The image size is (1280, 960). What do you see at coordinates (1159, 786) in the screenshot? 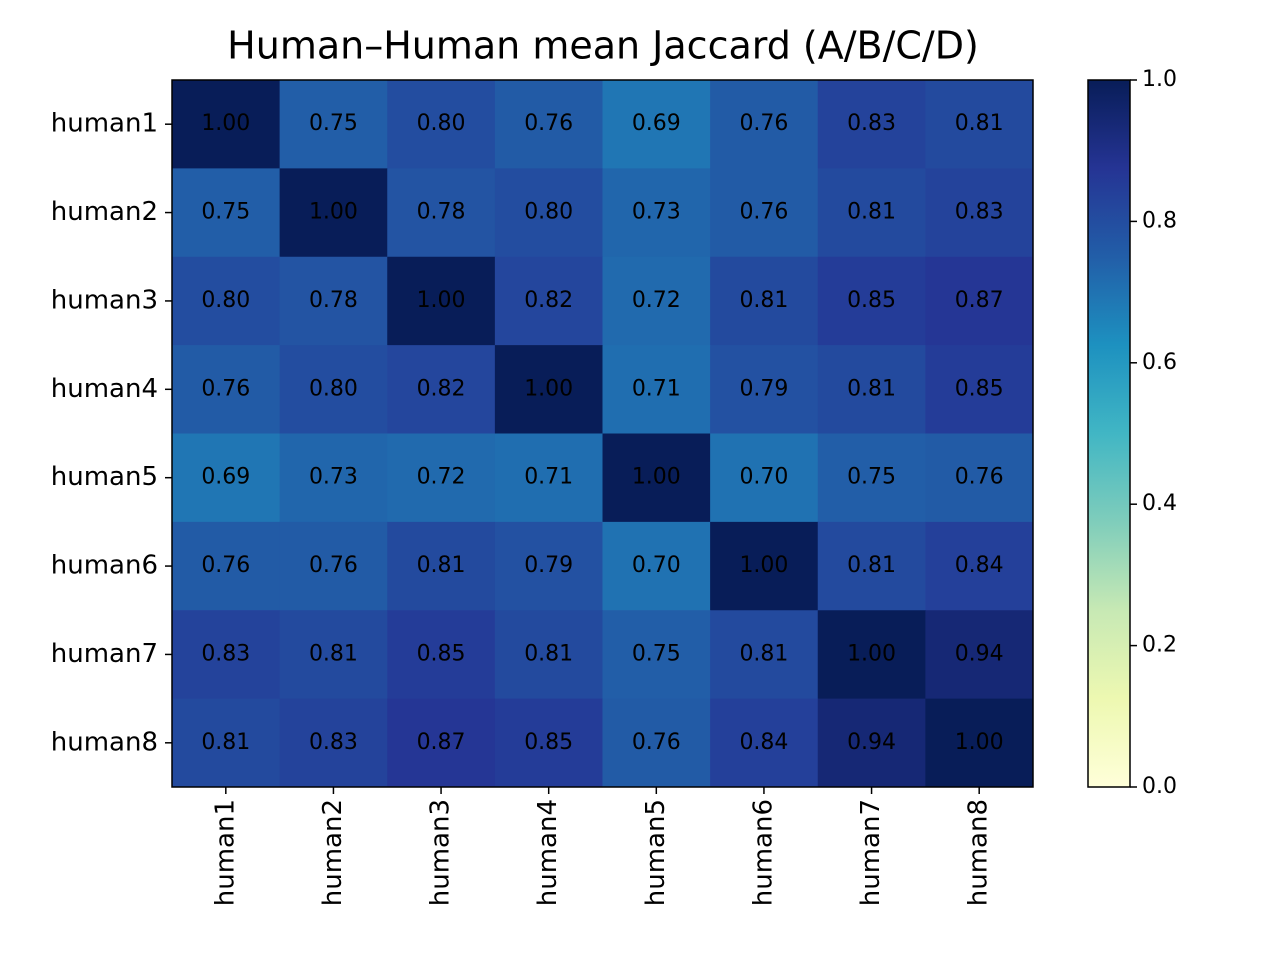
I see `colorbar-tick-label: 0.0` at bounding box center [1159, 786].